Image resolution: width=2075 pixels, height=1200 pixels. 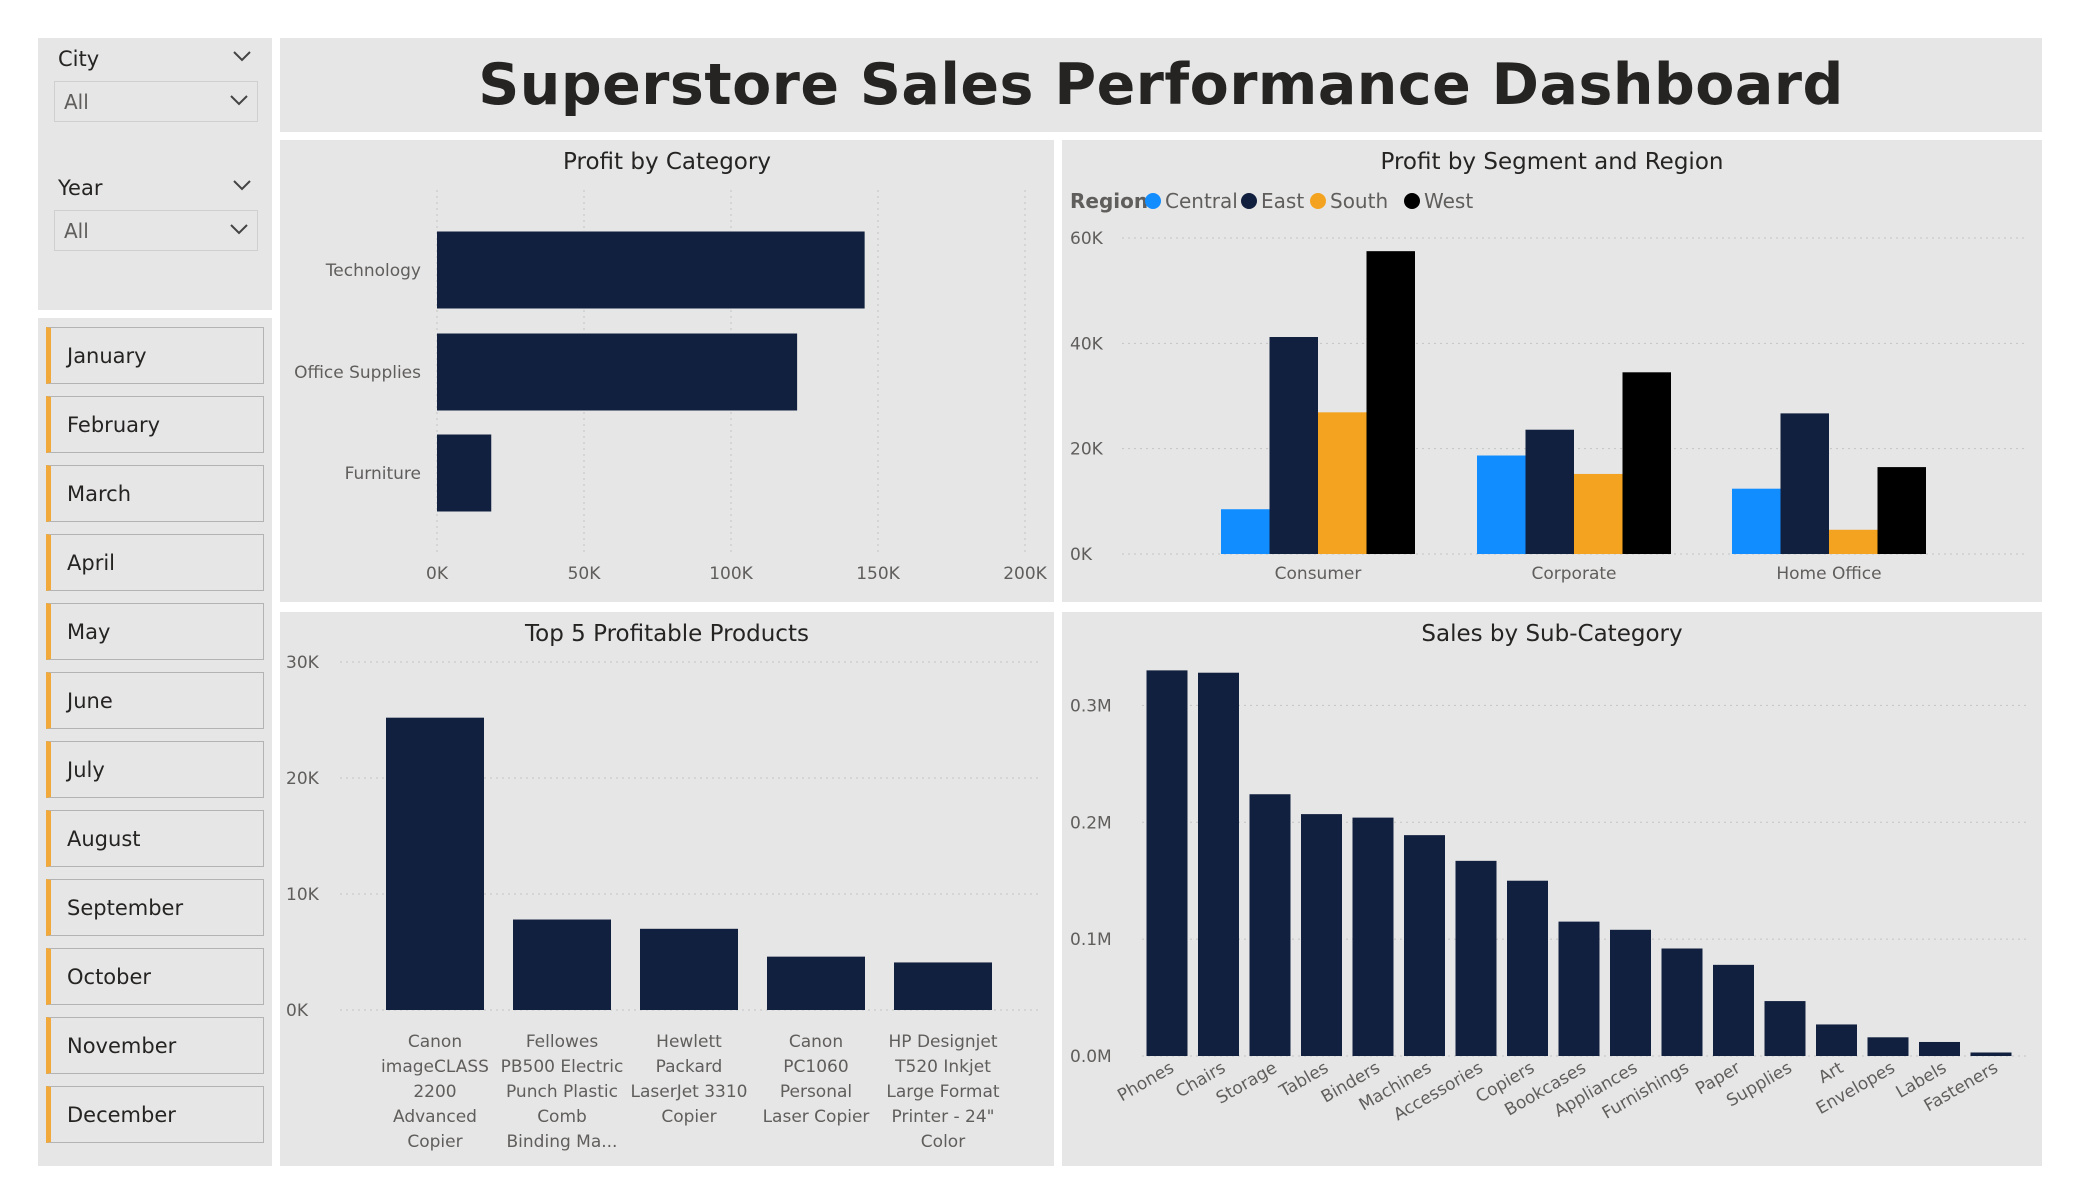 What do you see at coordinates (562, 1067) in the screenshot?
I see `category-label: PB500 Electric` at bounding box center [562, 1067].